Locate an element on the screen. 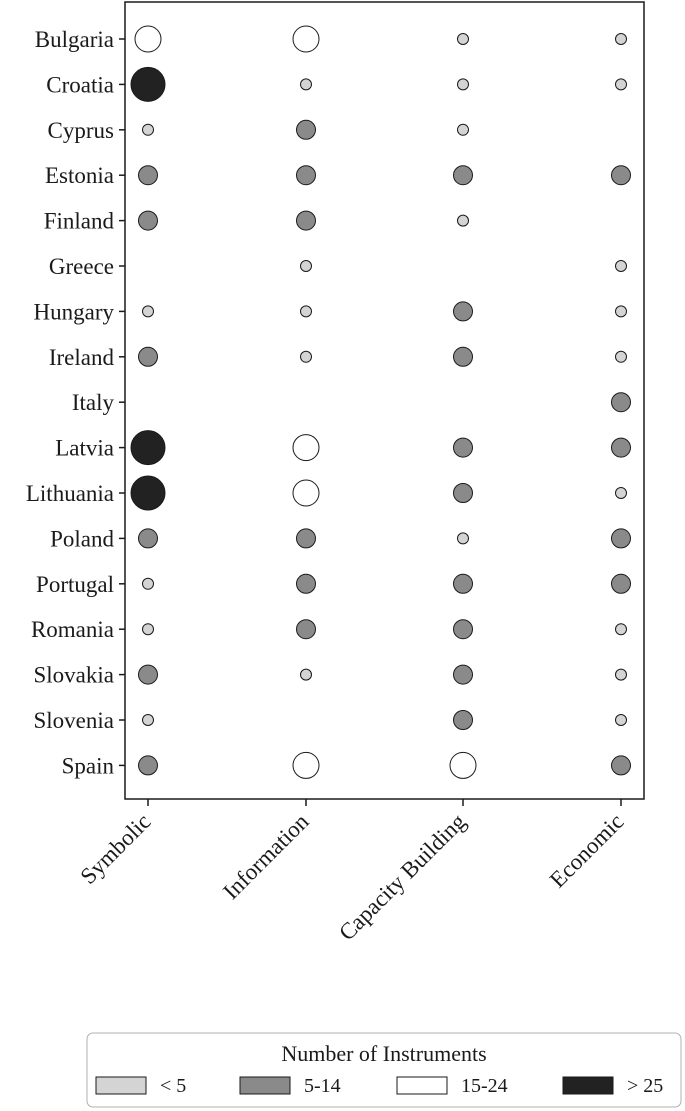 The image size is (685, 1111). legend-frame is located at coordinates (384, 1070).